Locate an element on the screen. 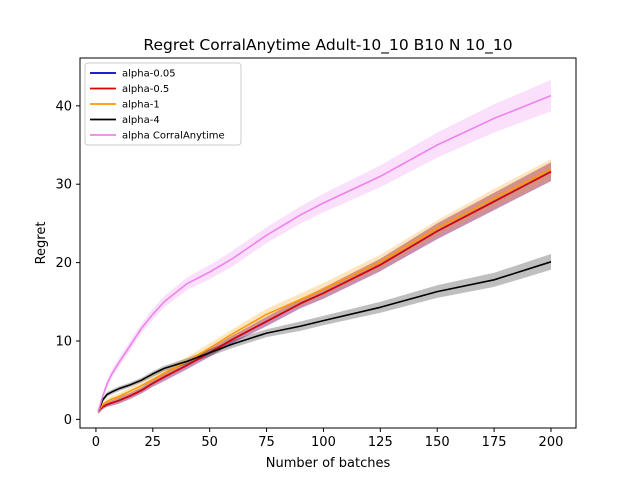 This screenshot has width=640, height=480. legend-box is located at coordinates (163, 104).